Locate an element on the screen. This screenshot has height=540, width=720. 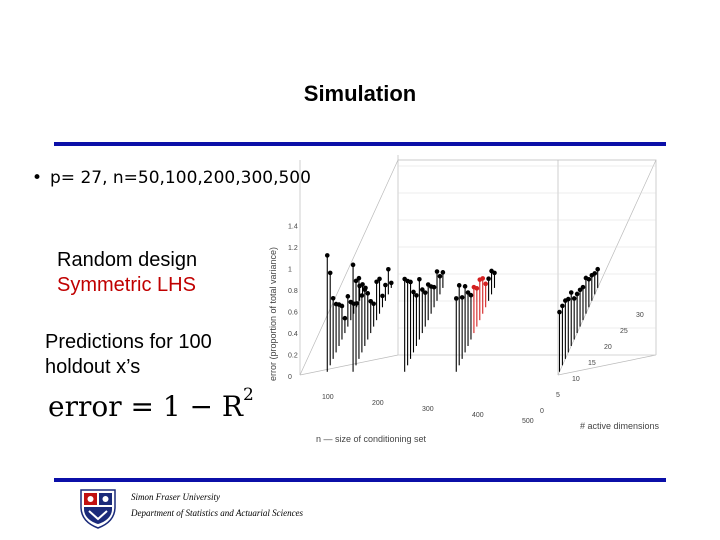
z-tick-label: 0.4 is located at coordinates (293, 334).